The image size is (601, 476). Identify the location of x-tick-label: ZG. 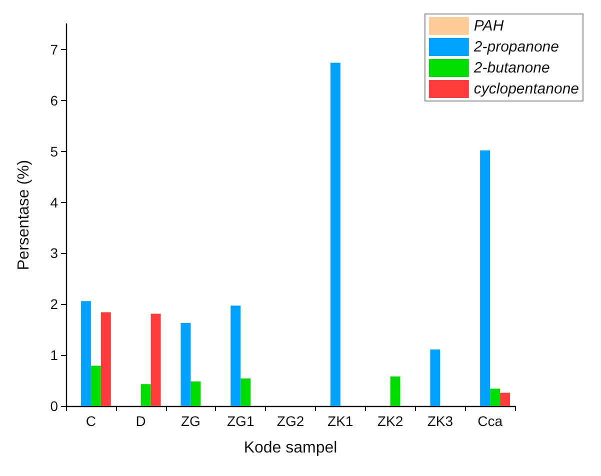
(190, 421).